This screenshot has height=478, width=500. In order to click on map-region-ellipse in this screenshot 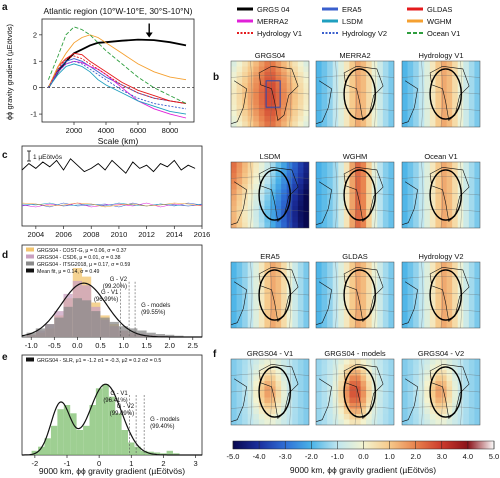, I will do `click(274, 295)`.